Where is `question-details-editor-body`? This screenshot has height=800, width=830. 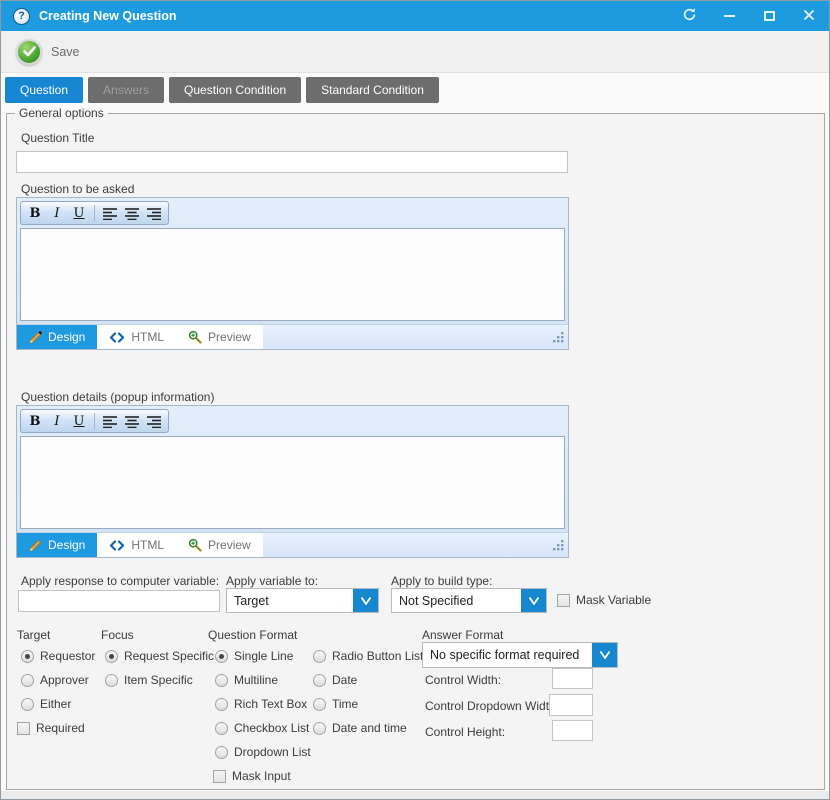
question-details-editor-body is located at coordinates (292, 482).